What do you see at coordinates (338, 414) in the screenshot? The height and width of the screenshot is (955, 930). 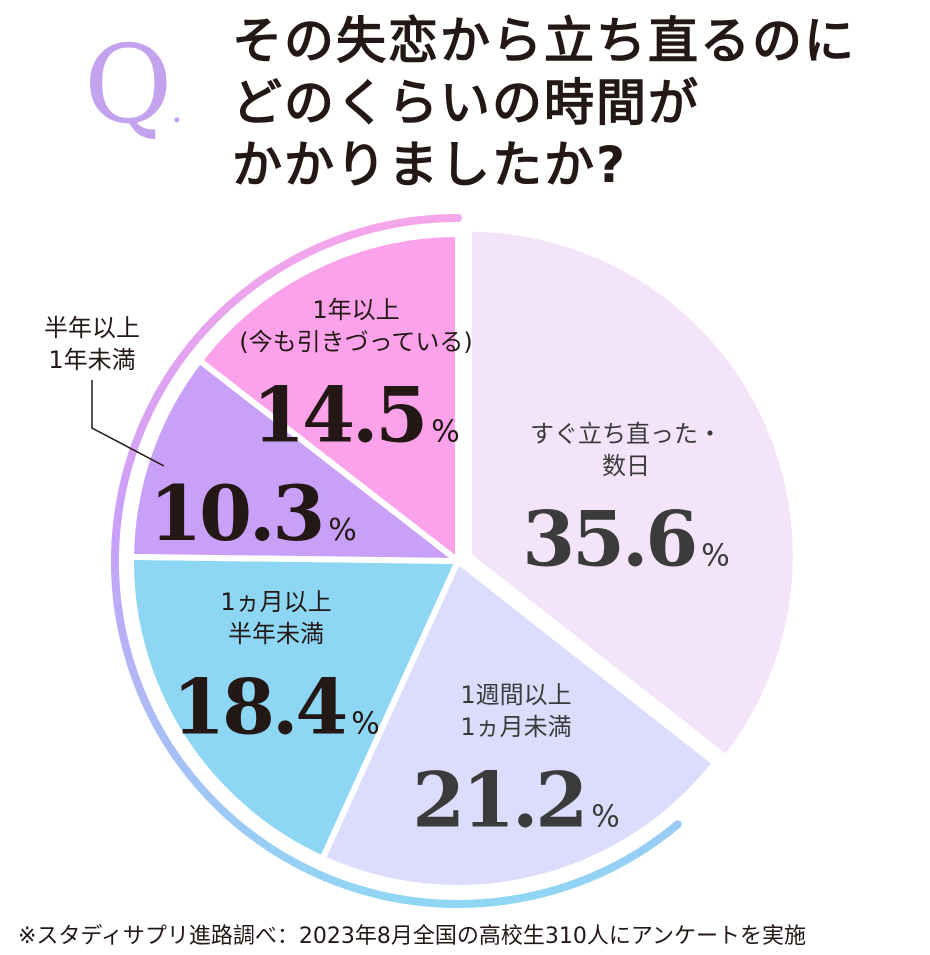 I see `slice-value-number-5: 14.5` at bounding box center [338, 414].